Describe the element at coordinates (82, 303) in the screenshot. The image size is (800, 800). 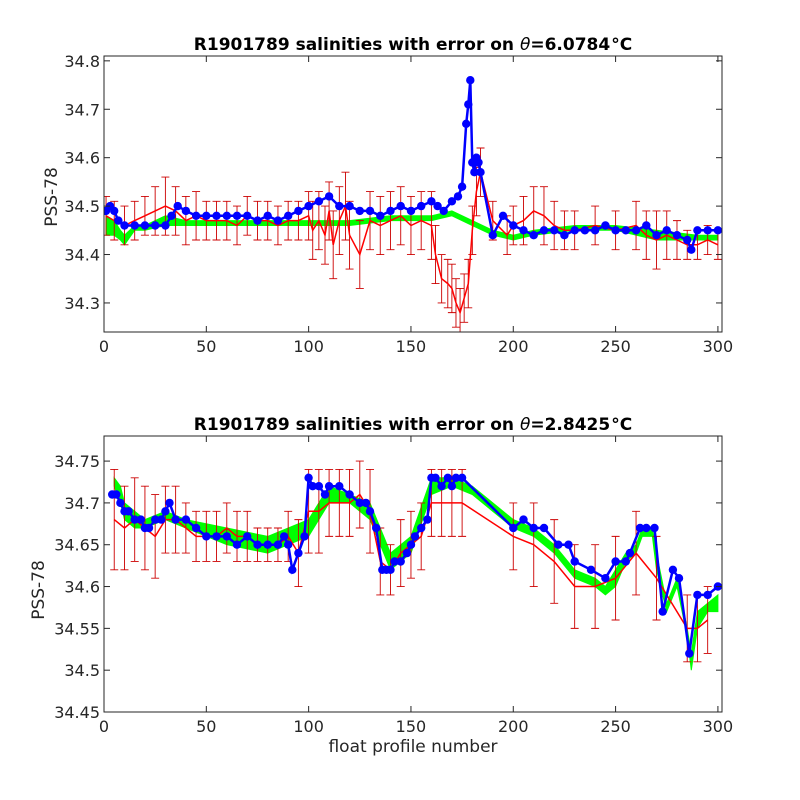
I see `top-y-tick-label: 34.3` at that location.